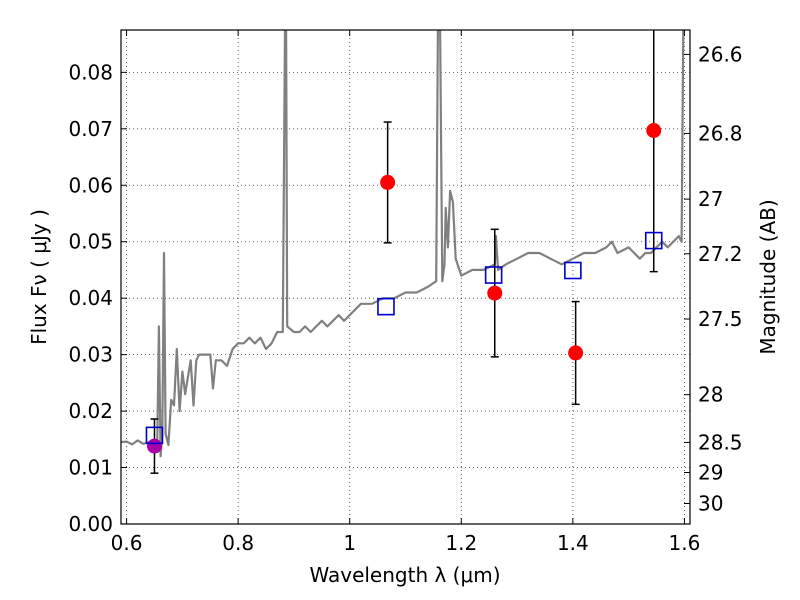 Image resolution: width=800 pixels, height=600 pixels. I want to click on right-tick-label: 27.2, so click(720, 254).